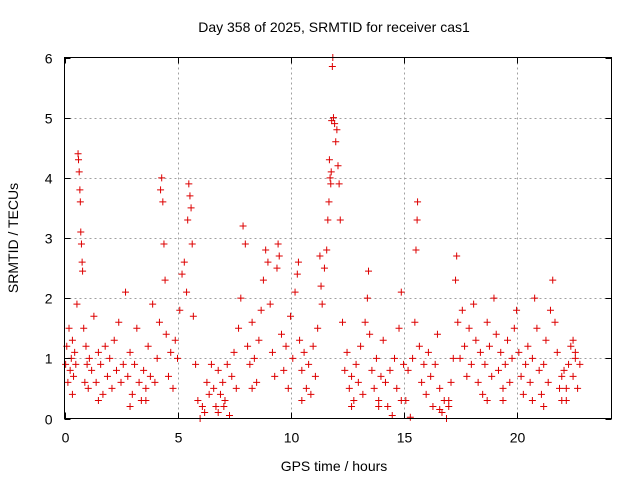  I want to click on x-tick-label: 5, so click(179, 438).